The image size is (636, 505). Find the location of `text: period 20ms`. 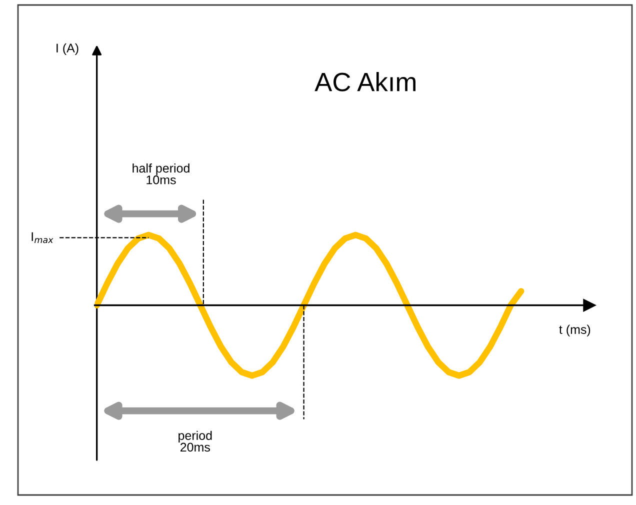

text: period 20ms is located at coordinates (195, 441).